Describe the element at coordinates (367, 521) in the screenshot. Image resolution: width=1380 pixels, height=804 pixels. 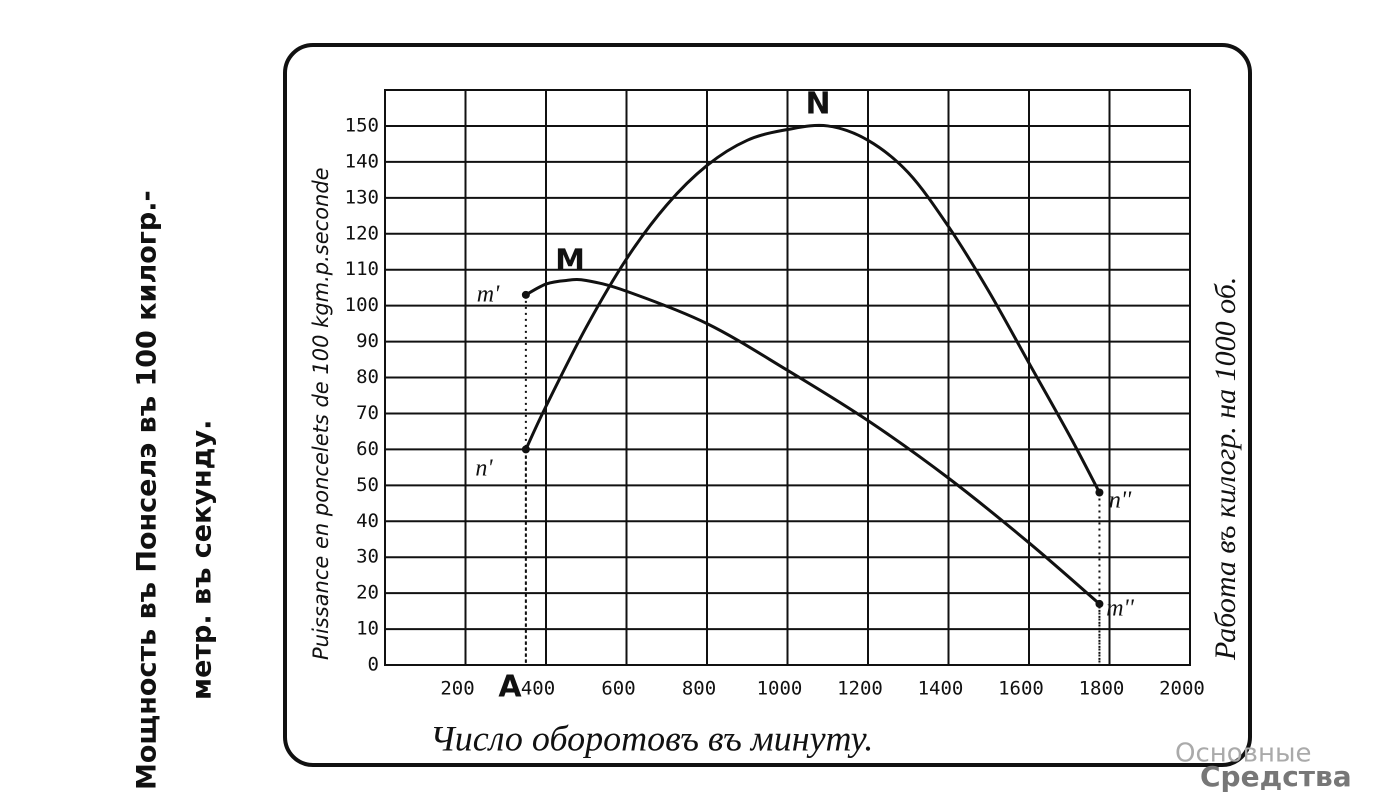
I see `y-tick-label: 40` at that location.